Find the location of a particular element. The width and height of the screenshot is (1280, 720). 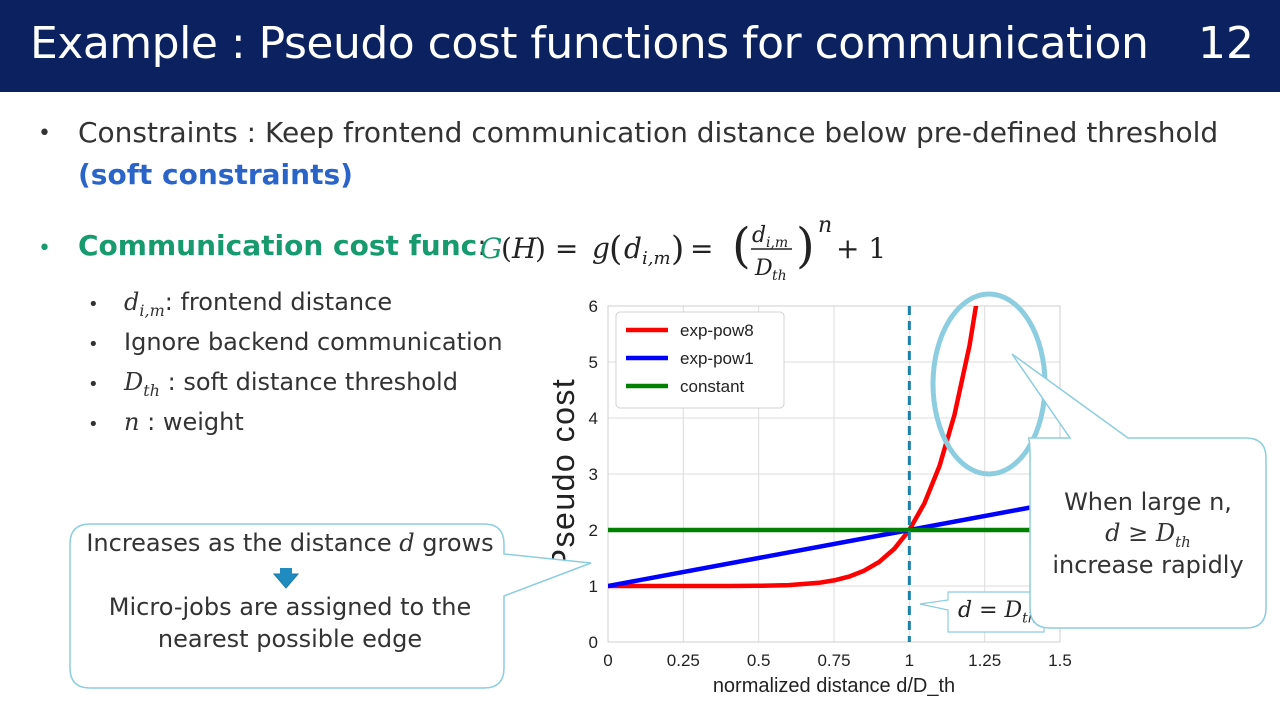

x-tick-label: 0 is located at coordinates (607, 660).